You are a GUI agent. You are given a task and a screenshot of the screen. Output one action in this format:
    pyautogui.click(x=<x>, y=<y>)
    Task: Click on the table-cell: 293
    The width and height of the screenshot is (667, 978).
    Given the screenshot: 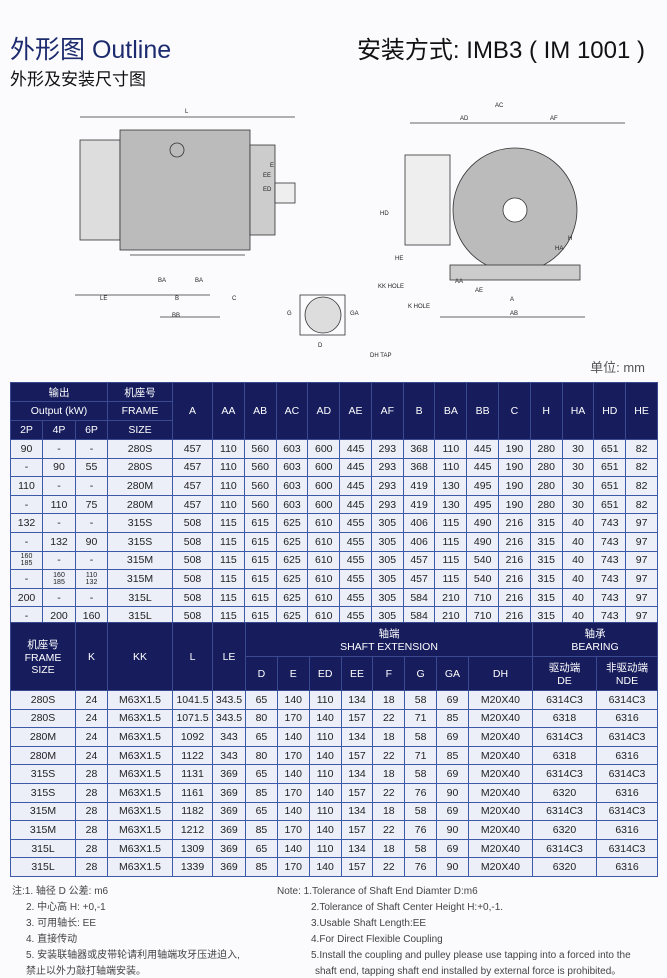 What is the action you would take?
    pyautogui.click(x=387, y=449)
    